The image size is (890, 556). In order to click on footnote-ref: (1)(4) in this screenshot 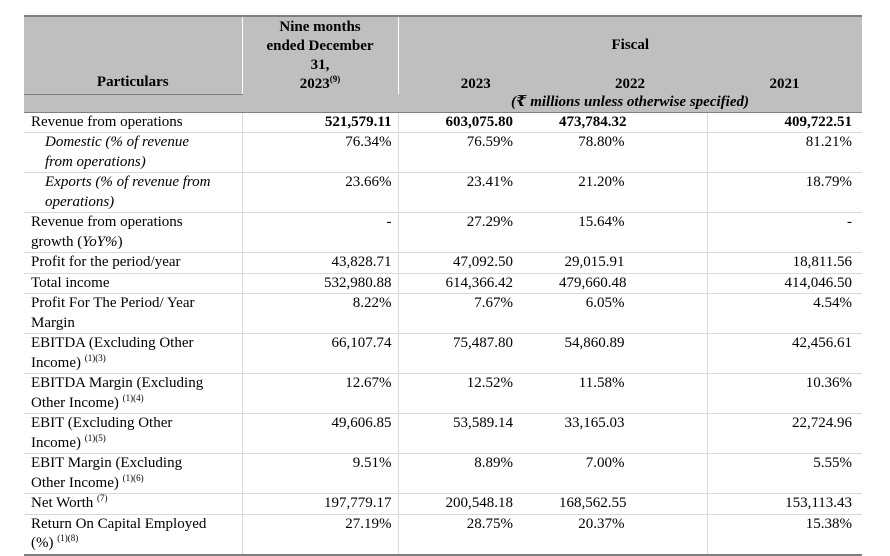, I will do `click(133, 397)`.